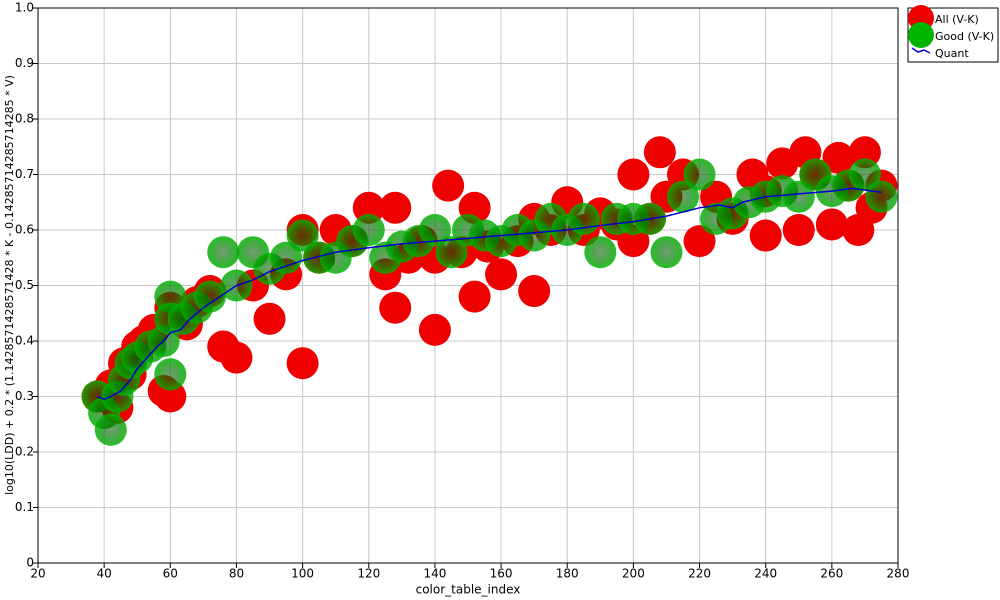 The height and width of the screenshot is (600, 1000). I want to click on y-tick-label: 0.6, so click(24, 230).